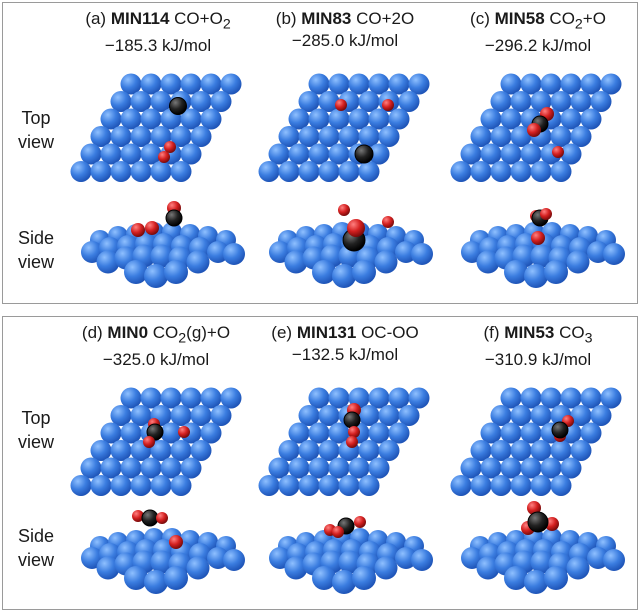 This screenshot has width=640, height=612. Describe the element at coordinates (208, 332) in the screenshot. I see `species-tail: (g)+O` at that location.